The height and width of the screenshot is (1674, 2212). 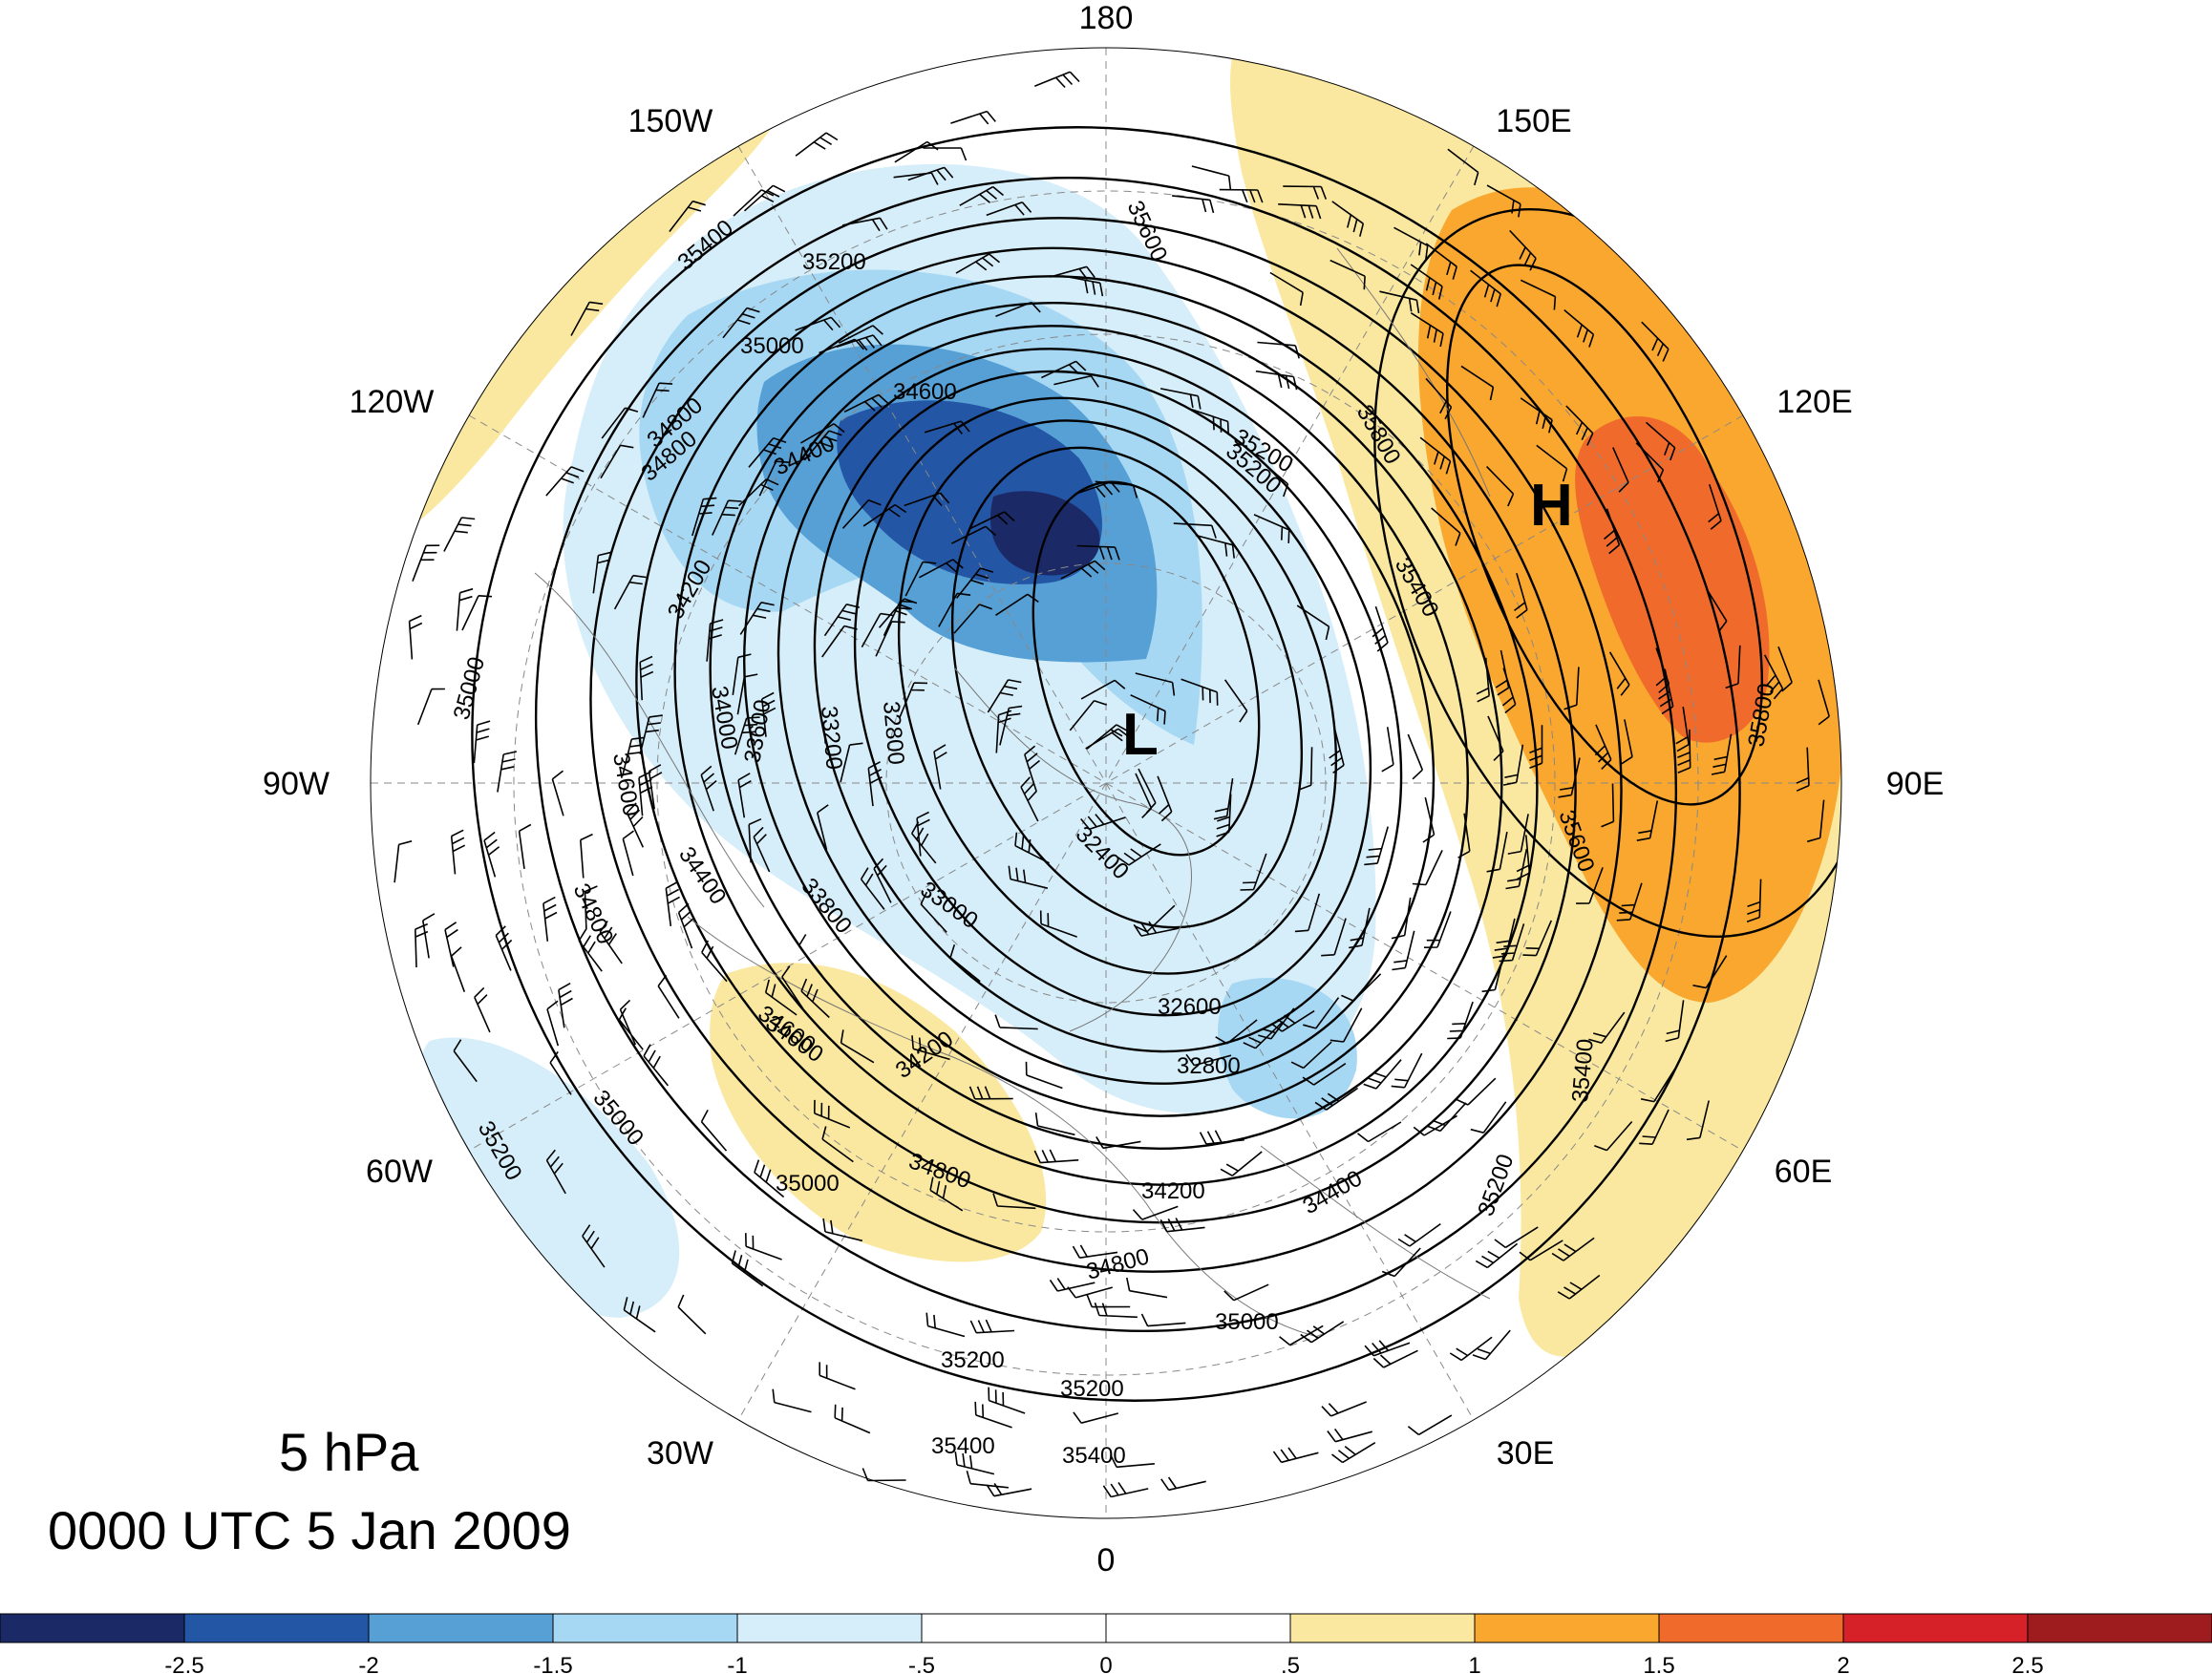 What do you see at coordinates (1474, 1663) in the screenshot?
I see `colorbar-tick-label: 1` at bounding box center [1474, 1663].